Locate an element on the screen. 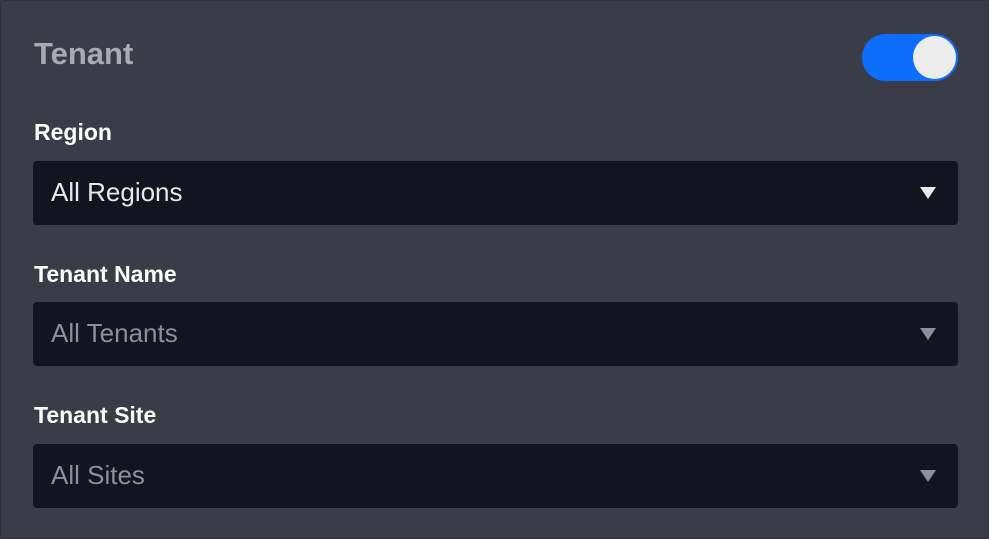 The image size is (989, 539). region-select: All Regions is located at coordinates (495, 193).